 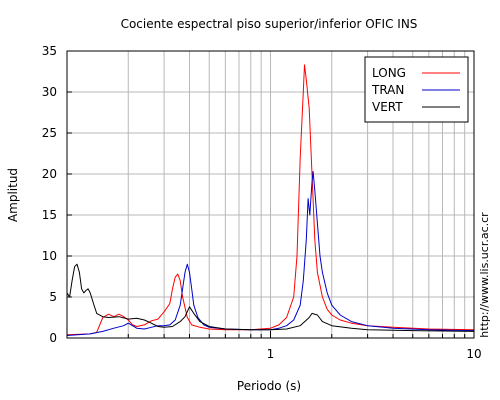 What do you see at coordinates (270, 297) in the screenshot?
I see `series-line-vert` at bounding box center [270, 297].